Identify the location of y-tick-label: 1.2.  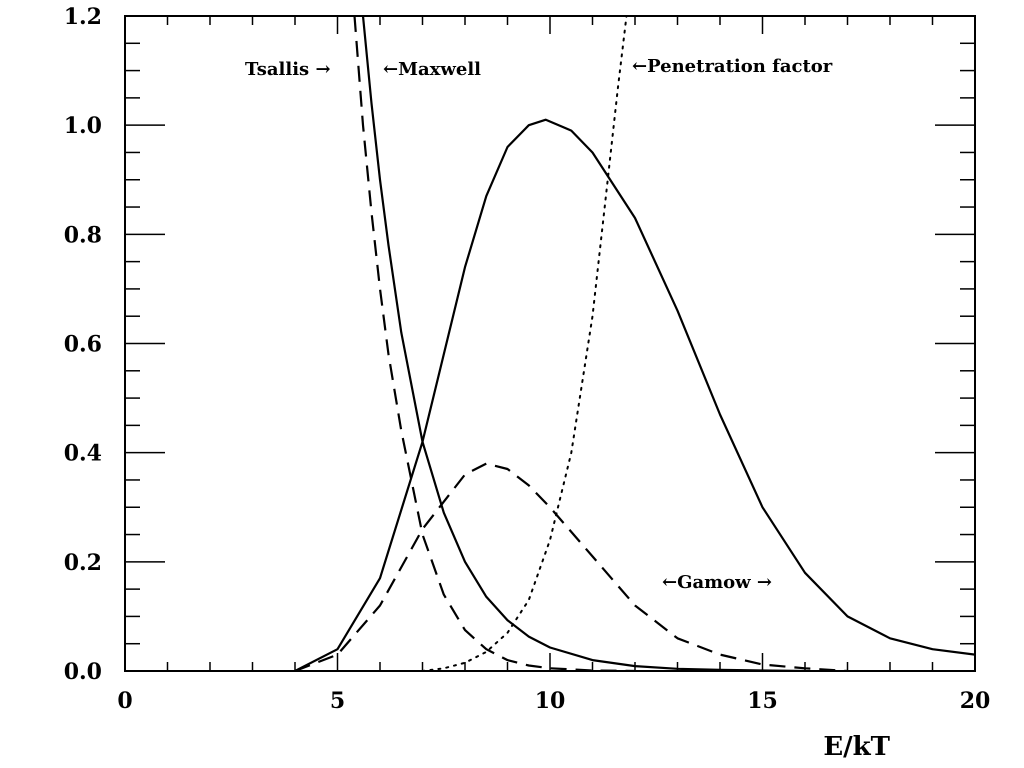
(83, 17).